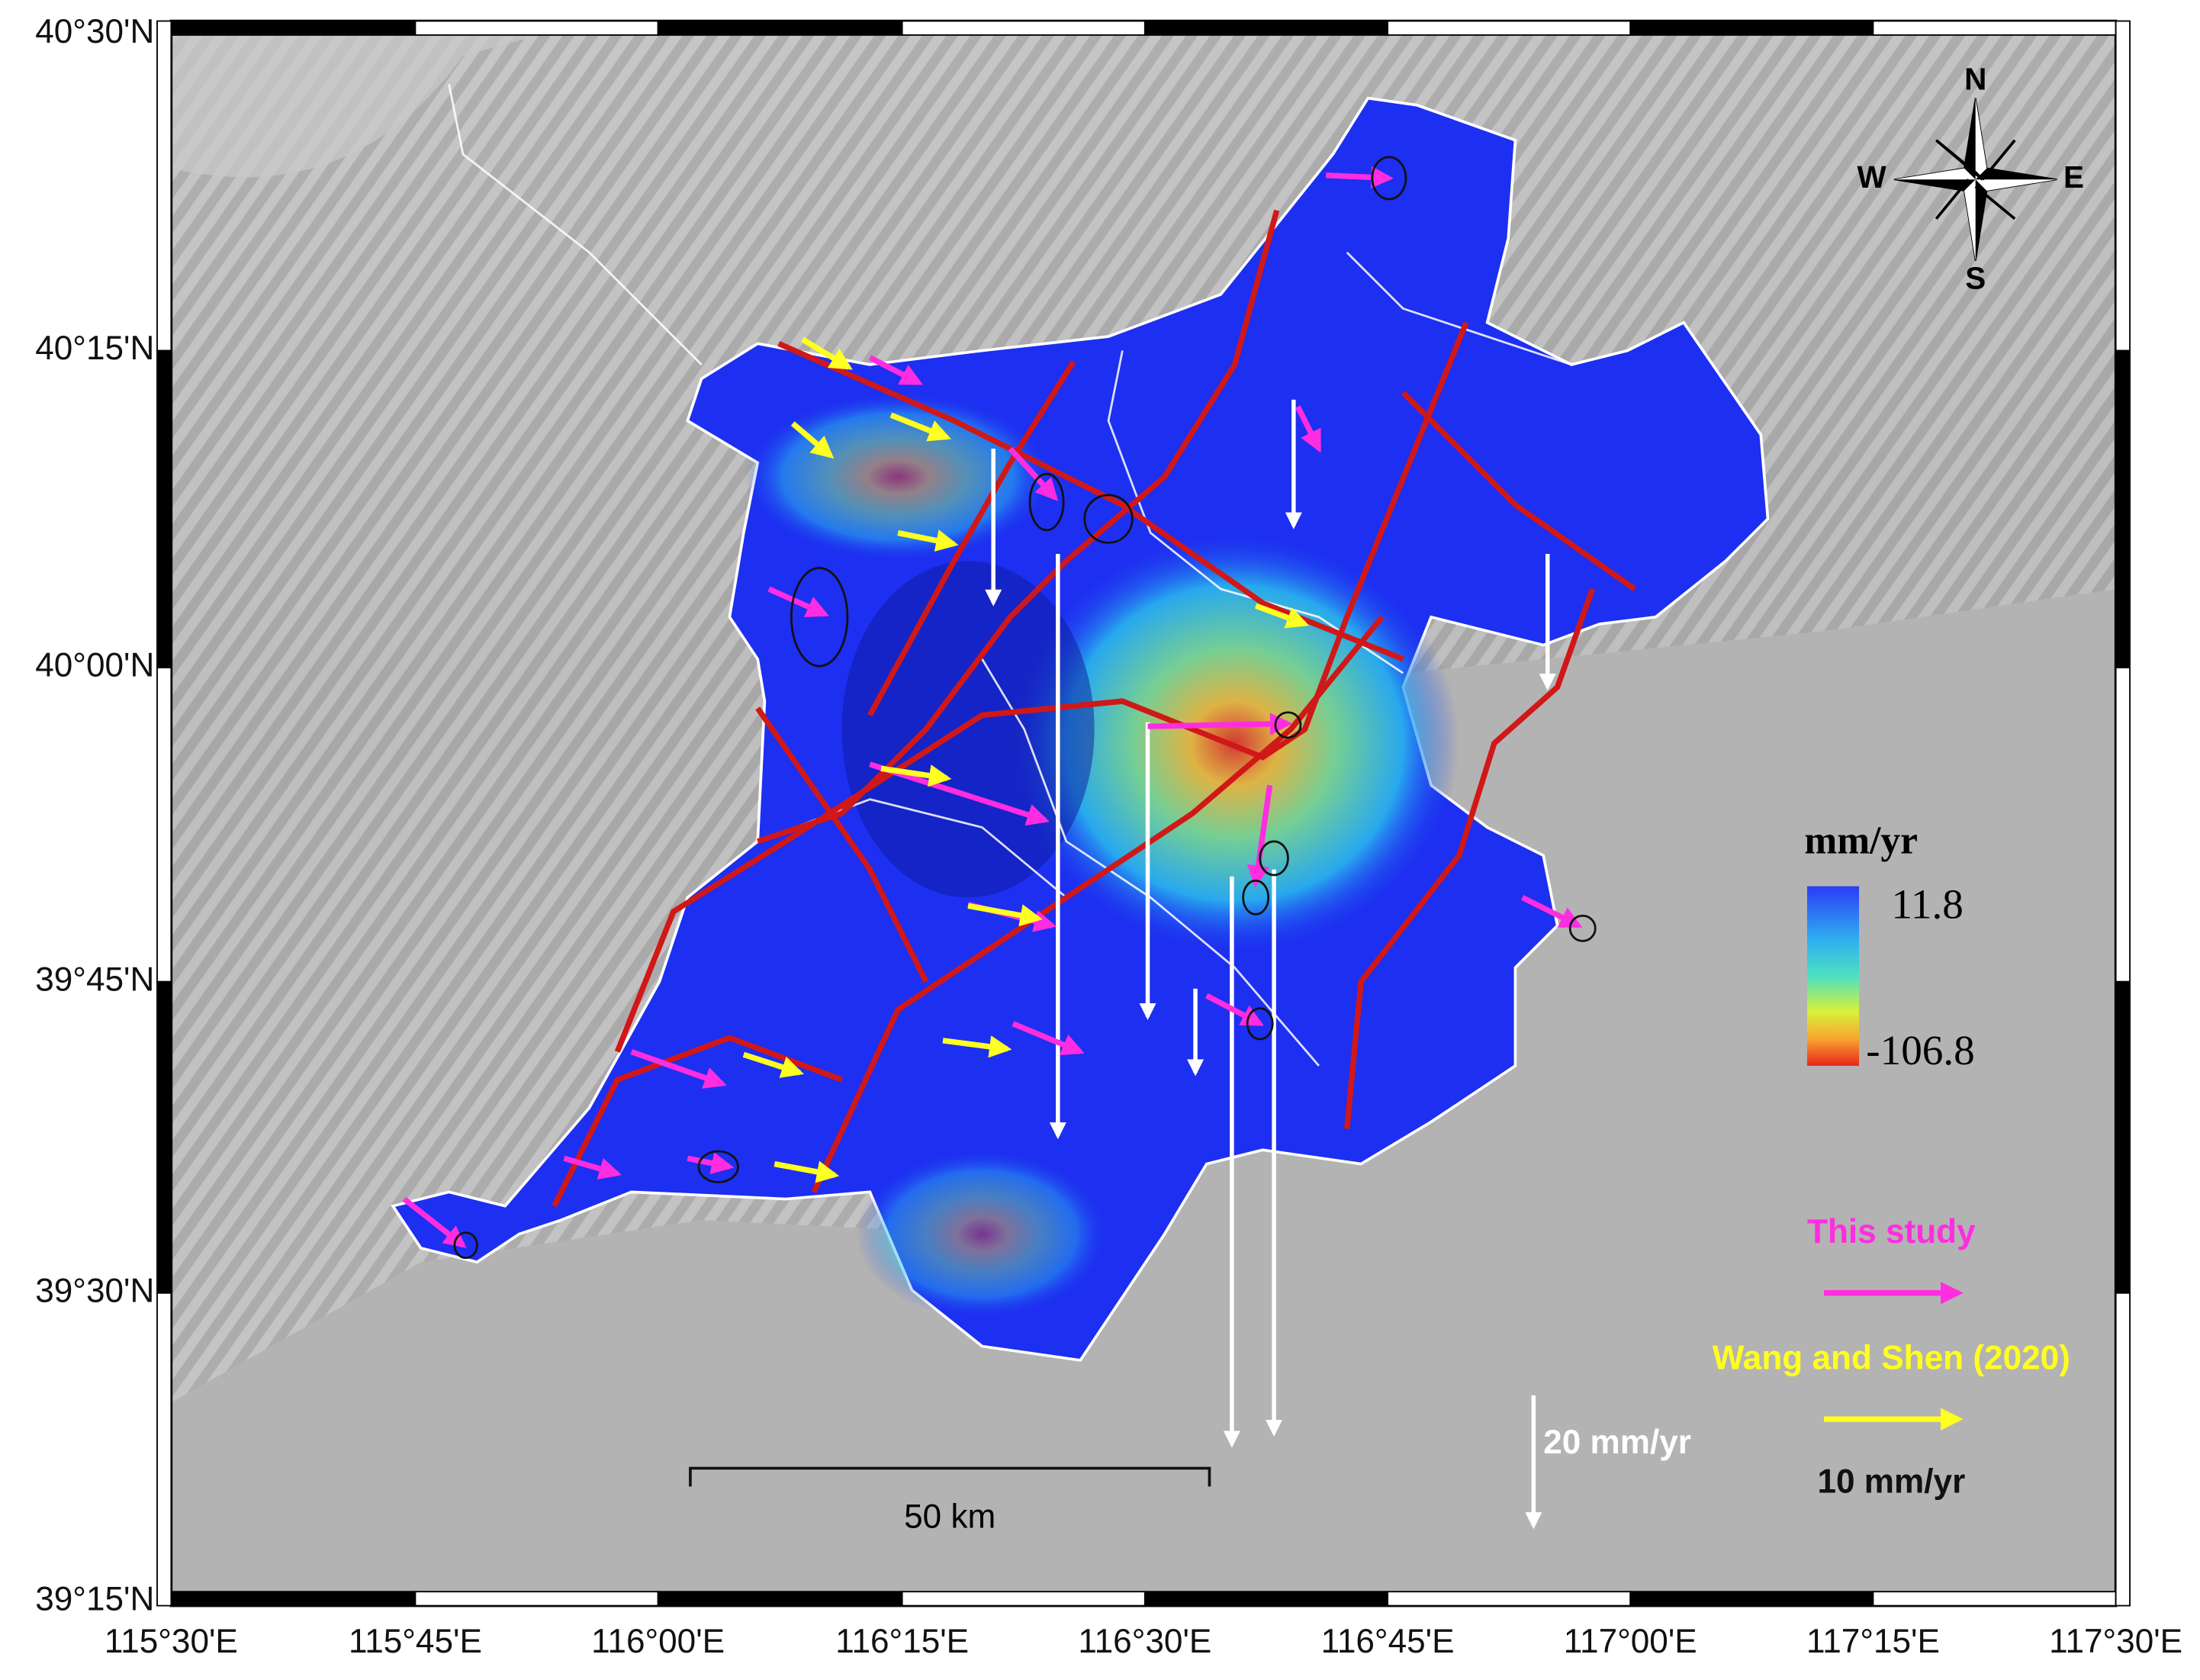 The image size is (2200, 1680). What do you see at coordinates (171, 1641) in the screenshot?
I see `lon-tick-label: 115°30'E` at bounding box center [171, 1641].